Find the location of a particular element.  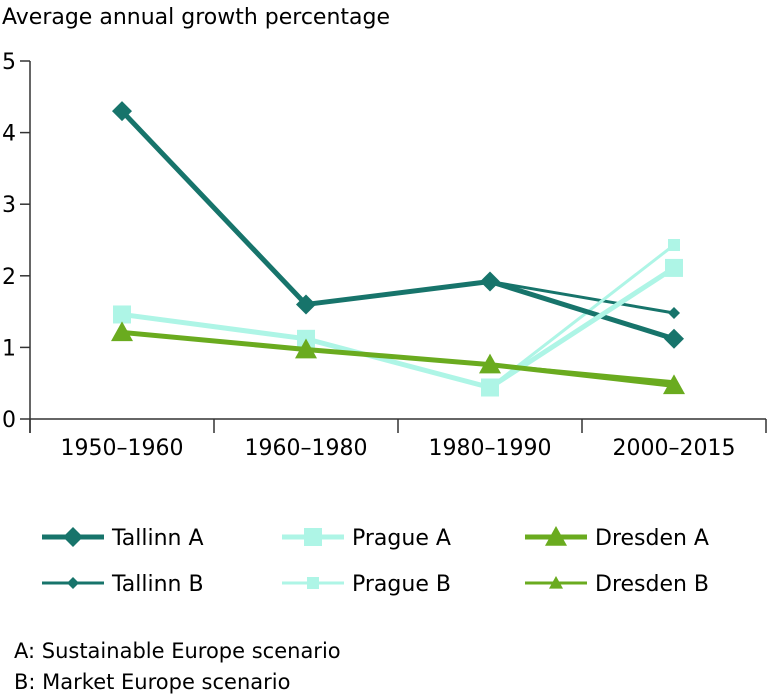

legend-item-prague-b: Prague B is located at coordinates (366, 584).